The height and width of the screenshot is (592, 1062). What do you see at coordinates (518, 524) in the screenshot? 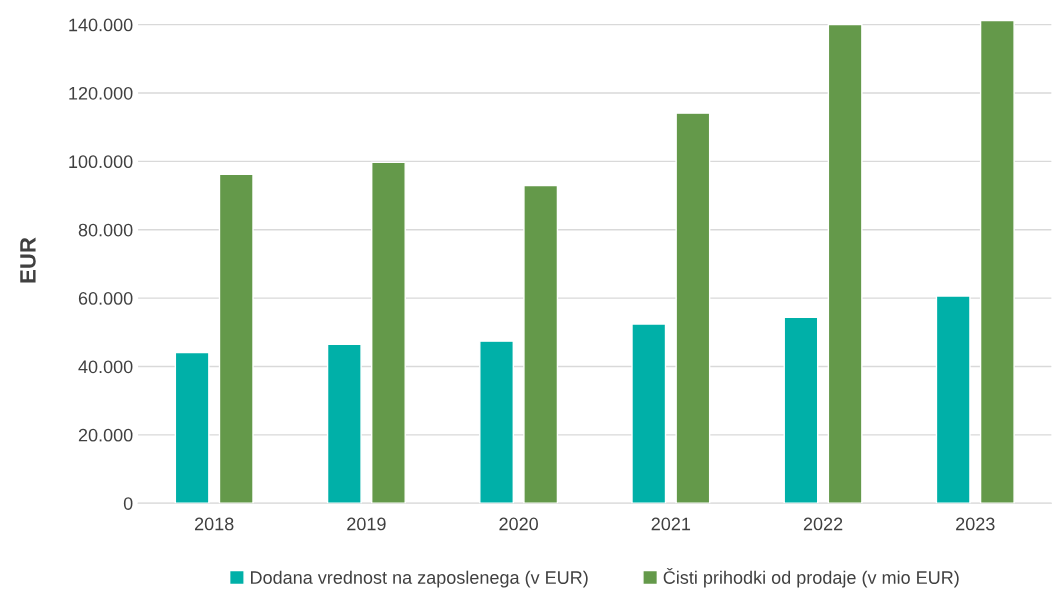
I see `x-tick-label: 2020` at bounding box center [518, 524].